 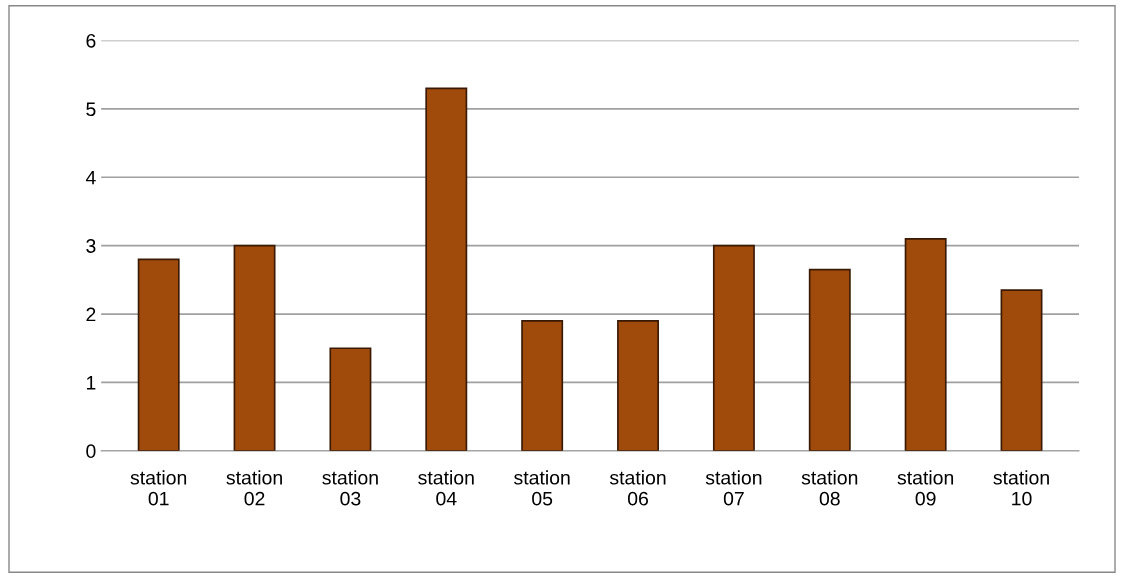 What do you see at coordinates (90, 177) in the screenshot?
I see `y-tick-label: 4` at bounding box center [90, 177].